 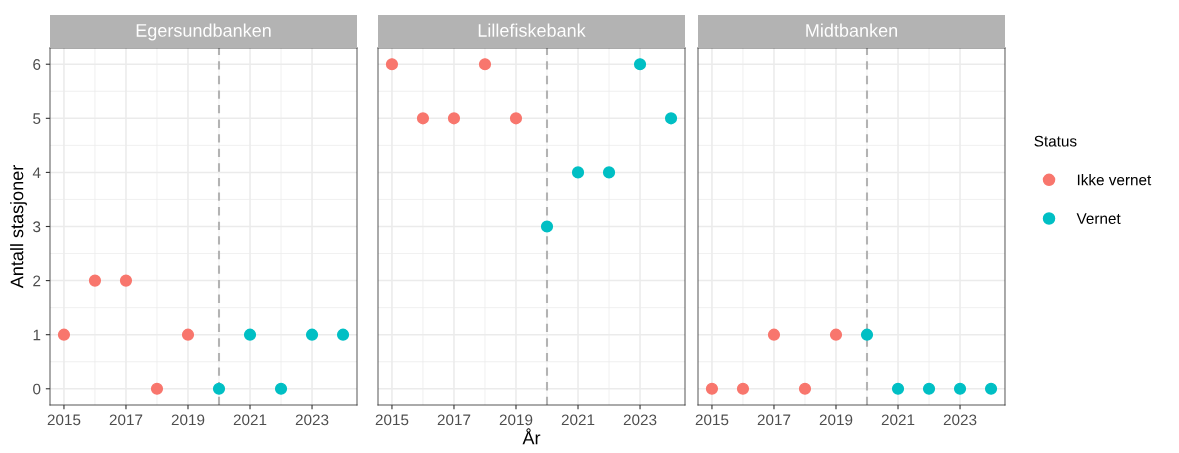 What do you see at coordinates (37, 227) in the screenshot?
I see `y-tick-label: 3` at bounding box center [37, 227].